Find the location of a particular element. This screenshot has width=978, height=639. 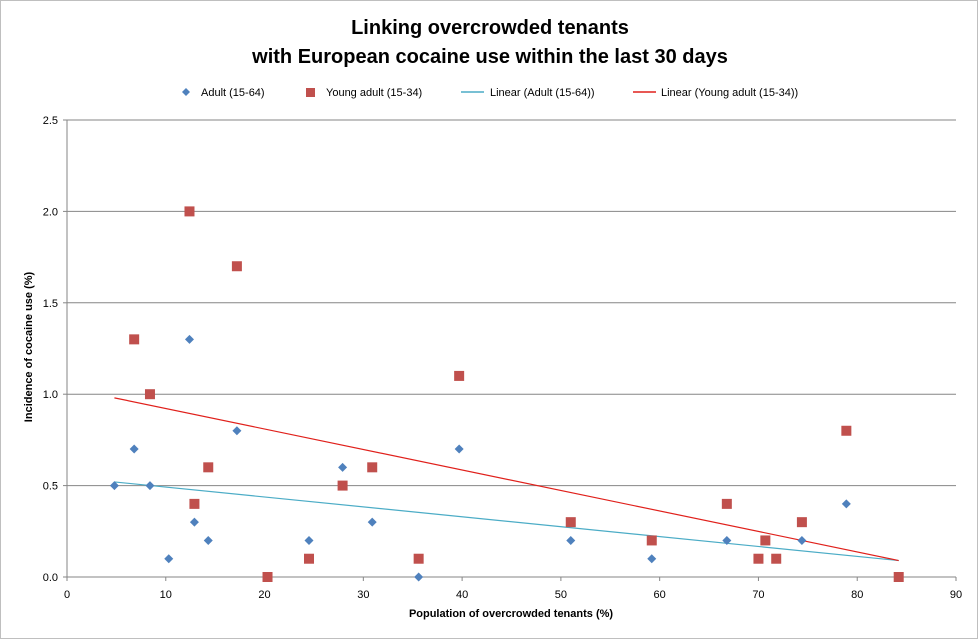

y-axis-title: Incidence of cocaine use (%) is located at coordinates (29, 346).